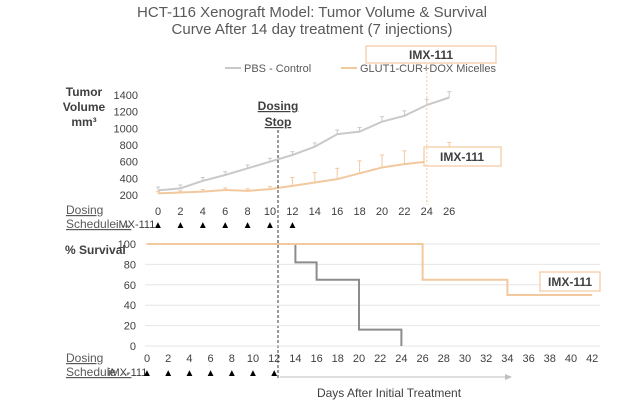  I want to click on survival-xtick-label: 2, so click(168, 359).